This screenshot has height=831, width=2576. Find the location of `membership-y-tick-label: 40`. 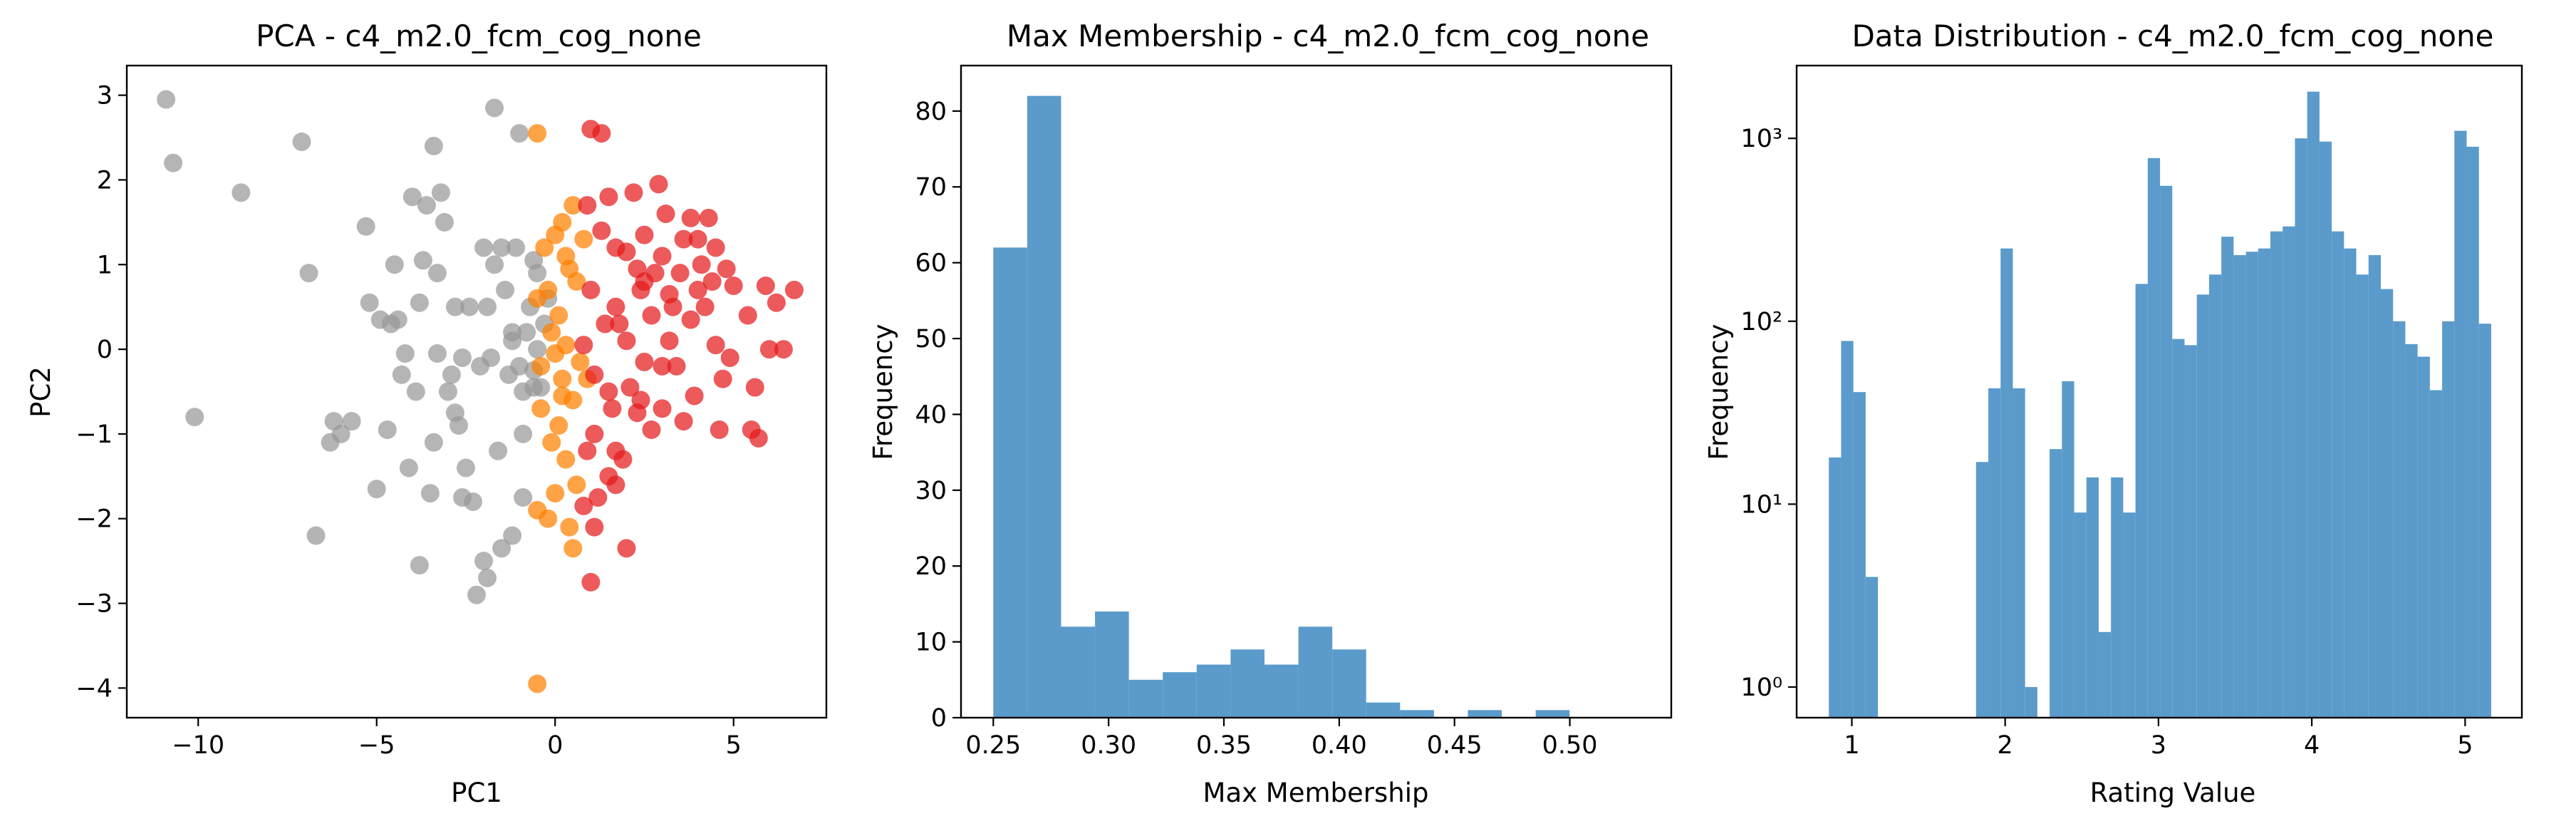

membership-y-tick-label: 40 is located at coordinates (931, 415).